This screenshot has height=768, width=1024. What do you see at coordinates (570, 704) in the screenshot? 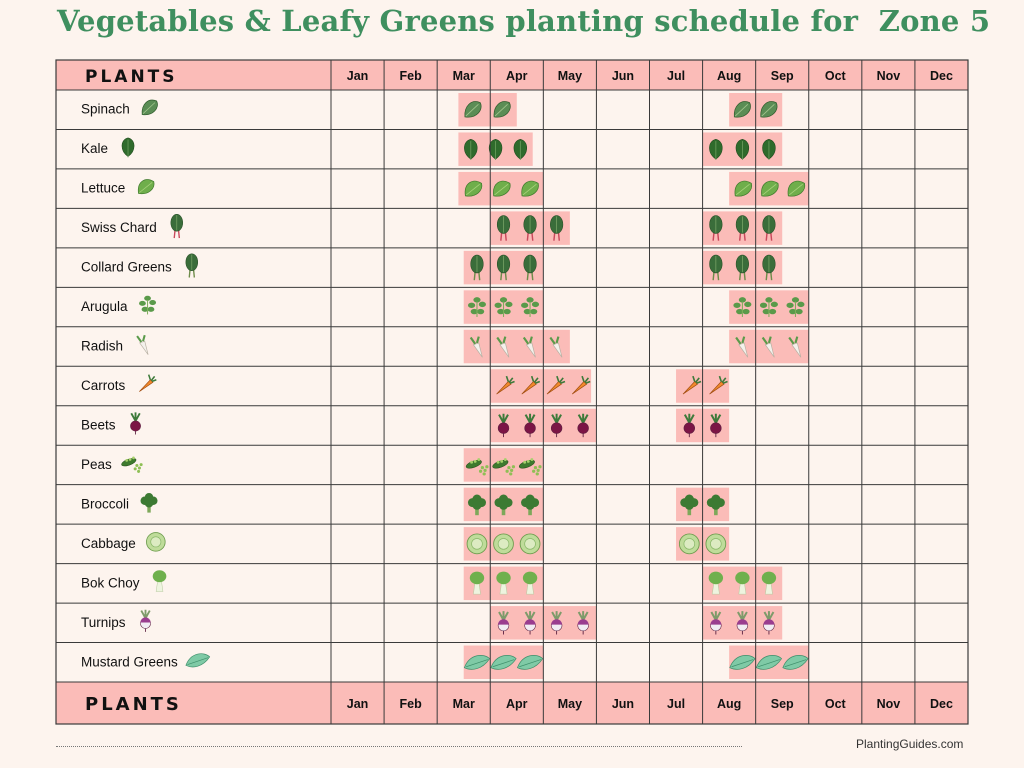
I see `footer-month-may: May` at bounding box center [570, 704].